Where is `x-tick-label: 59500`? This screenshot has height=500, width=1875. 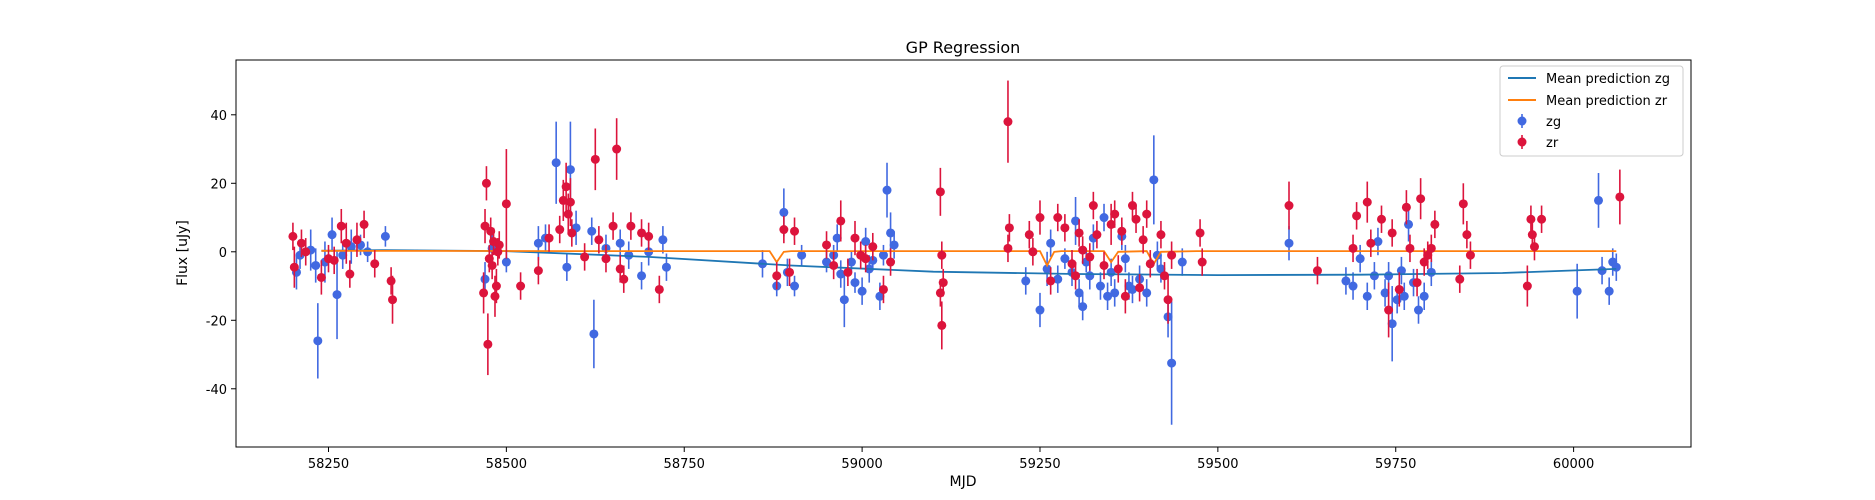 x-tick-label: 59500 is located at coordinates (1217, 464).